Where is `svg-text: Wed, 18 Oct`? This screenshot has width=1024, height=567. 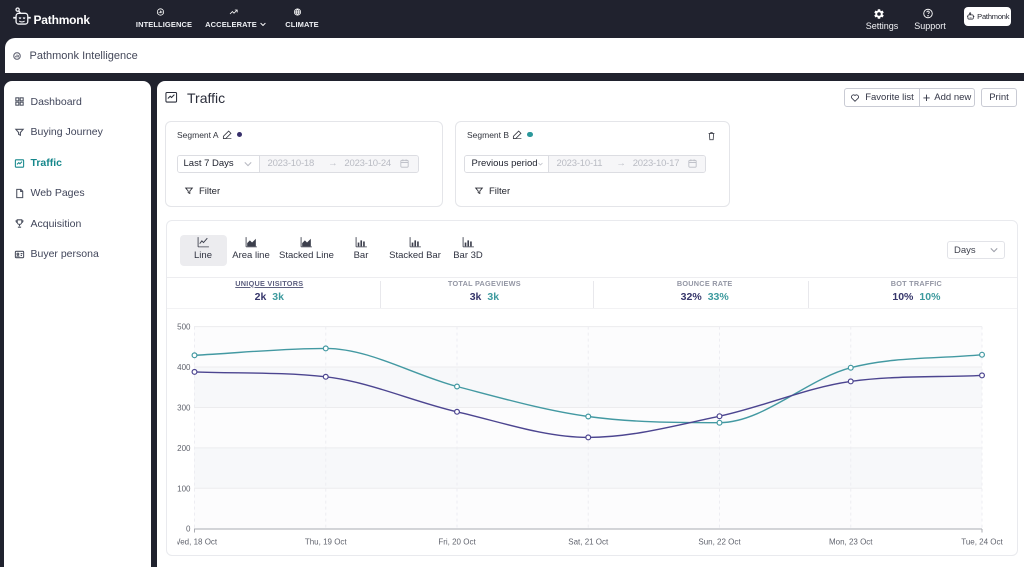 svg-text: Wed, 18 Oct is located at coordinates (195, 542).